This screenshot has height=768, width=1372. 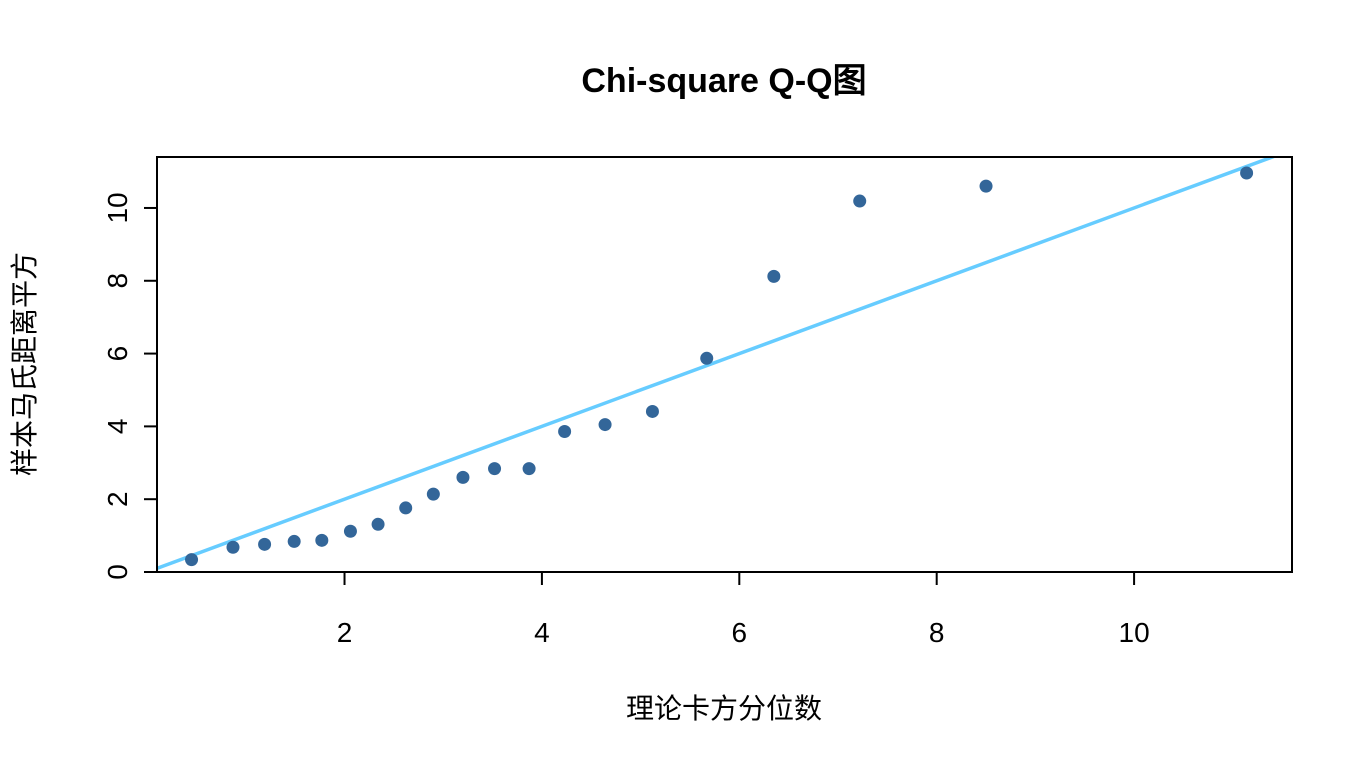 What do you see at coordinates (117, 207) in the screenshot?
I see `y-tick-label: 10` at bounding box center [117, 207].